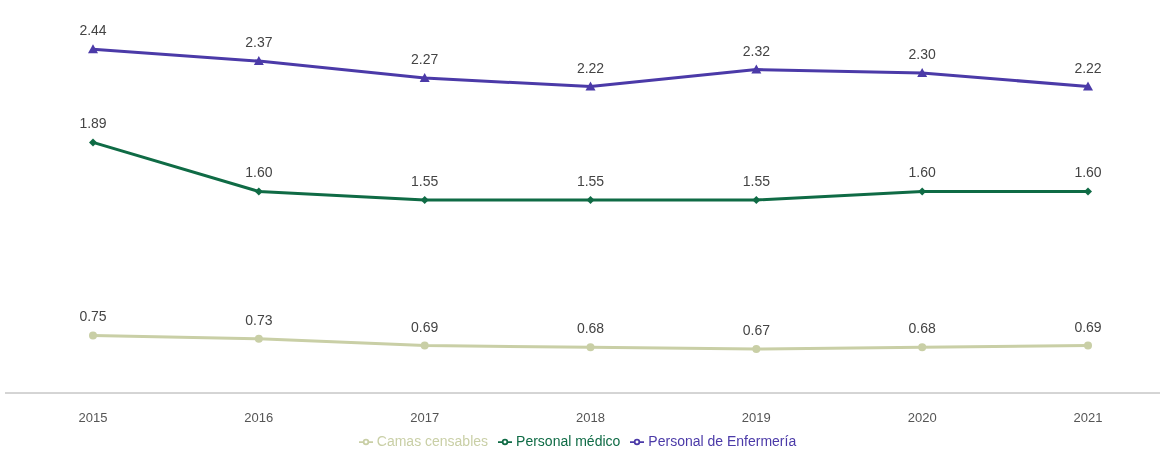  I want to click on legend-label: Personal de Enfermería, so click(722, 441).